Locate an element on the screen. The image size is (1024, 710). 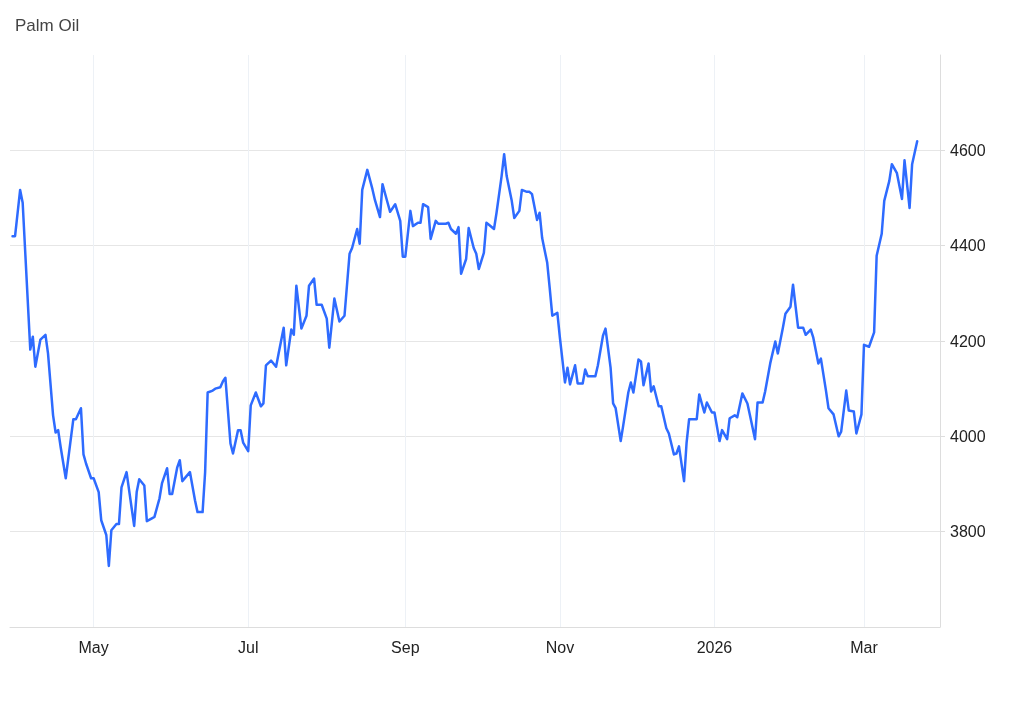
y-tick-label: 4400 is located at coordinates (968, 246).